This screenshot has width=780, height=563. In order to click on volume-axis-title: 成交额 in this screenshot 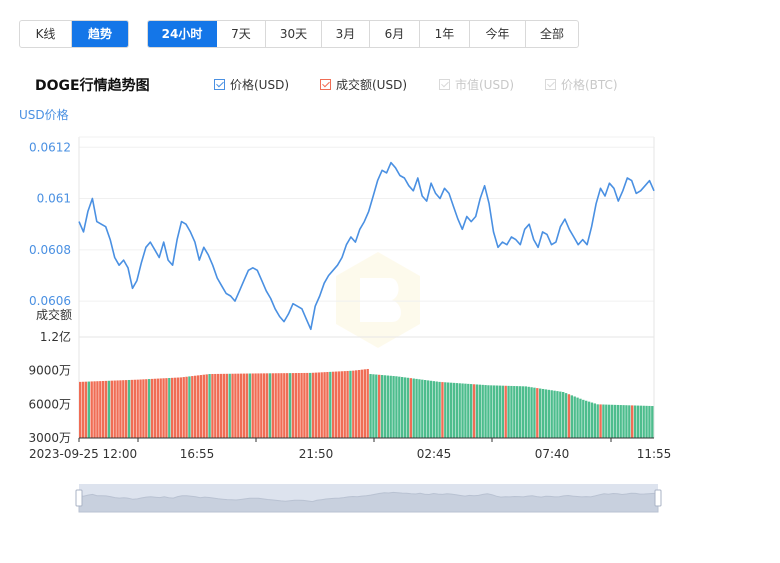, I will do `click(54, 314)`.